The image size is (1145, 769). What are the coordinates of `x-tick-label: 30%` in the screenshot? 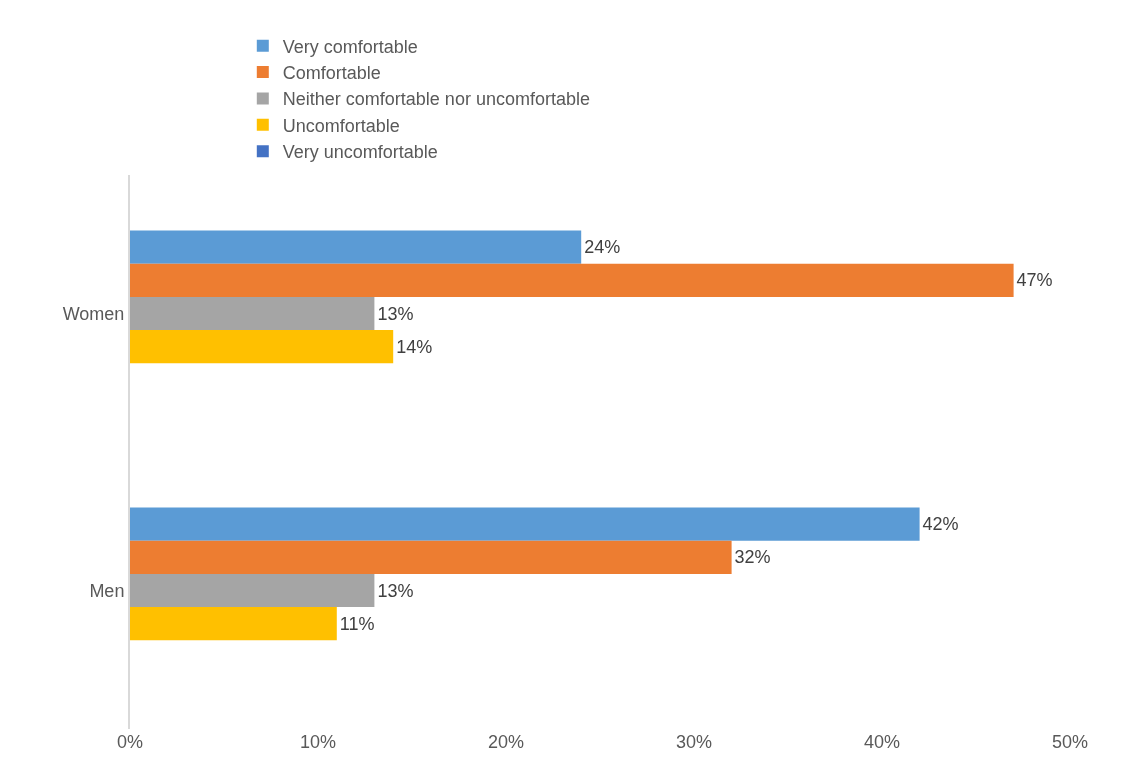 It's located at (694, 742).